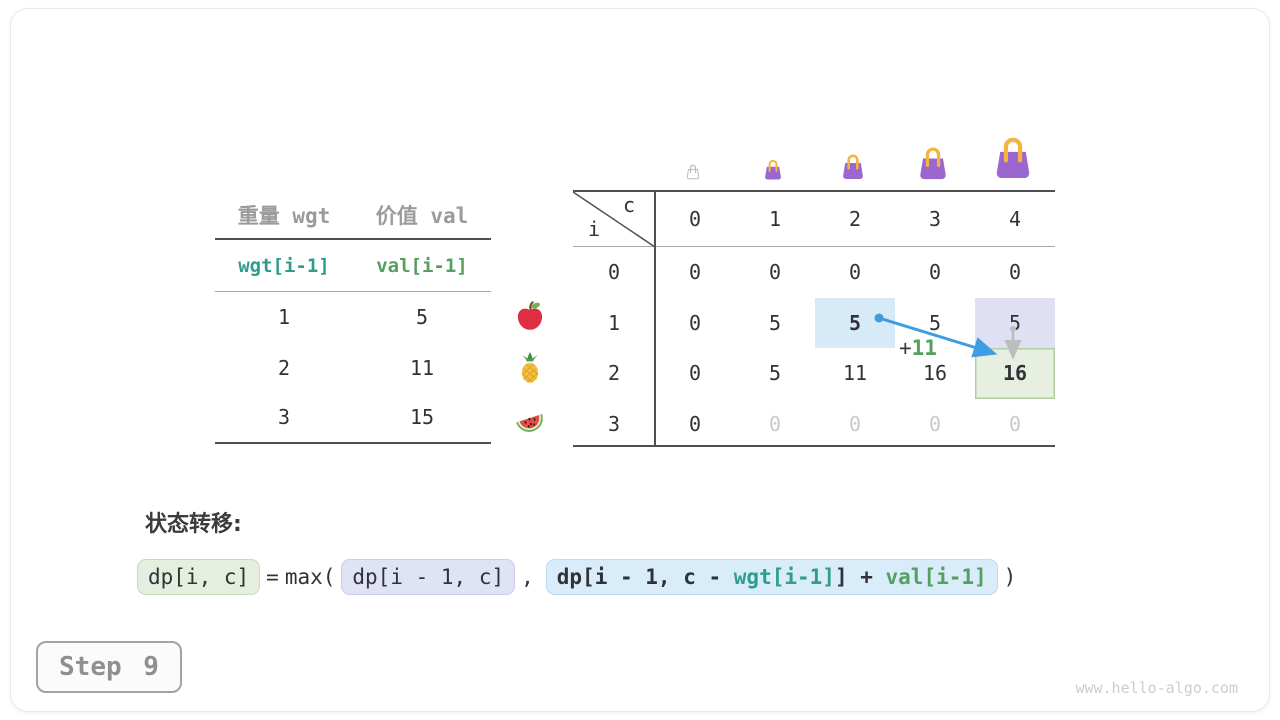 The height and width of the screenshot is (720, 1280). I want to click on val-index-label: val[i-1], so click(422, 265).